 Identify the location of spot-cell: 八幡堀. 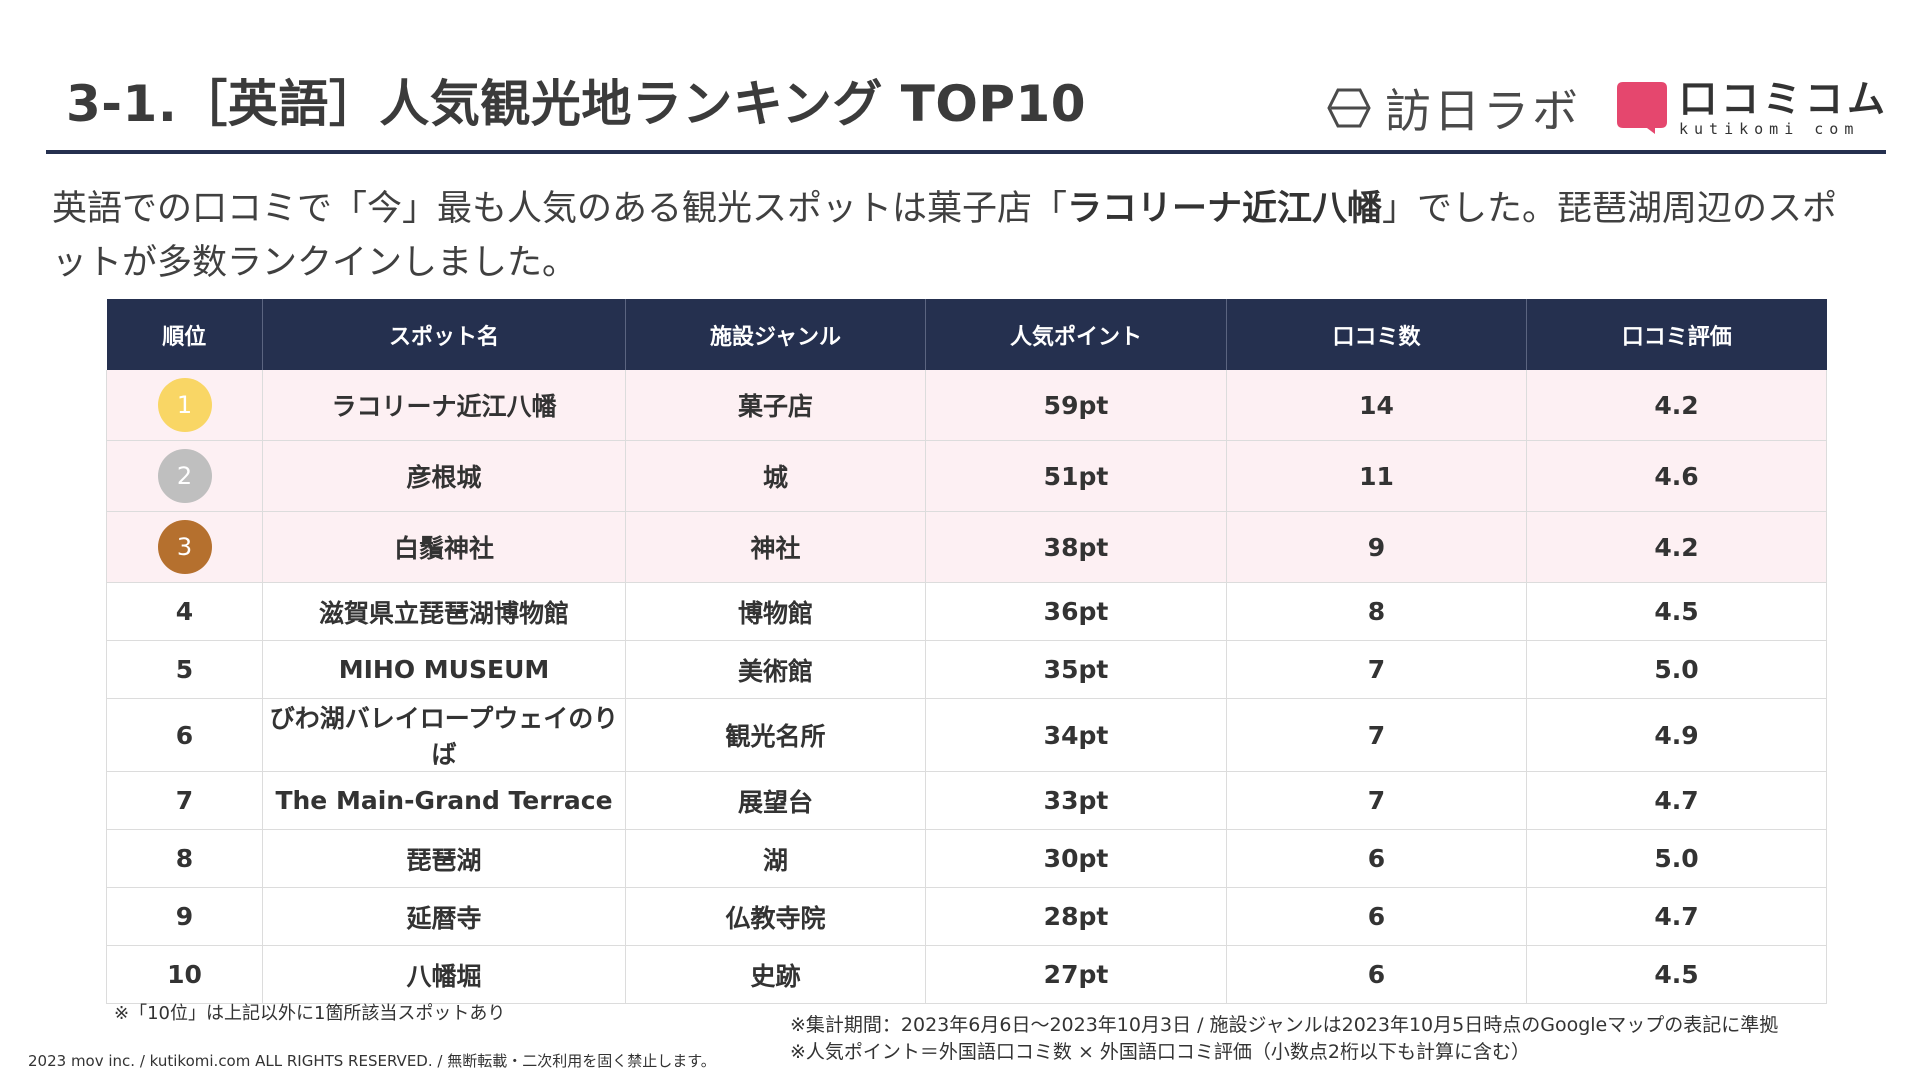
(444, 974).